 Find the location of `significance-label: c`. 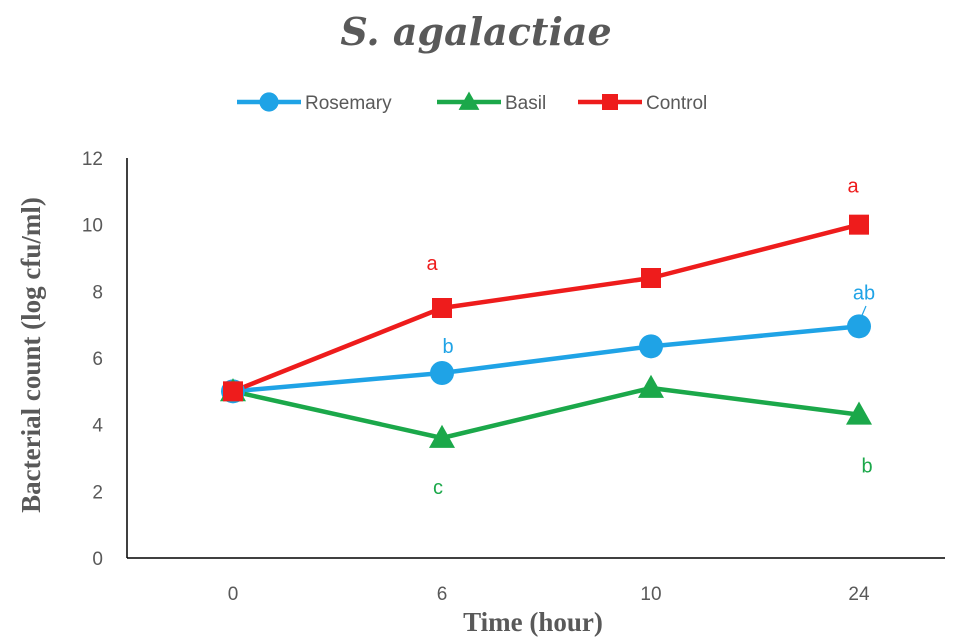

significance-label: c is located at coordinates (438, 488).